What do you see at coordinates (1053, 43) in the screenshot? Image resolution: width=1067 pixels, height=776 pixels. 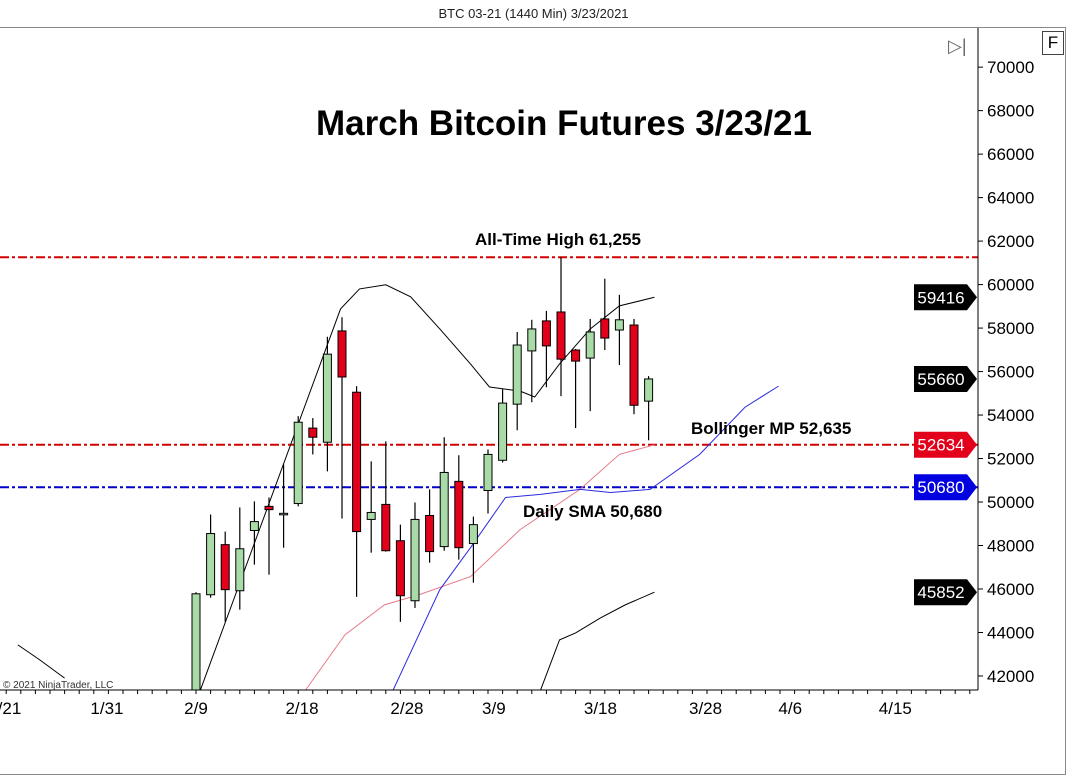 I see `f-button: F` at bounding box center [1053, 43].